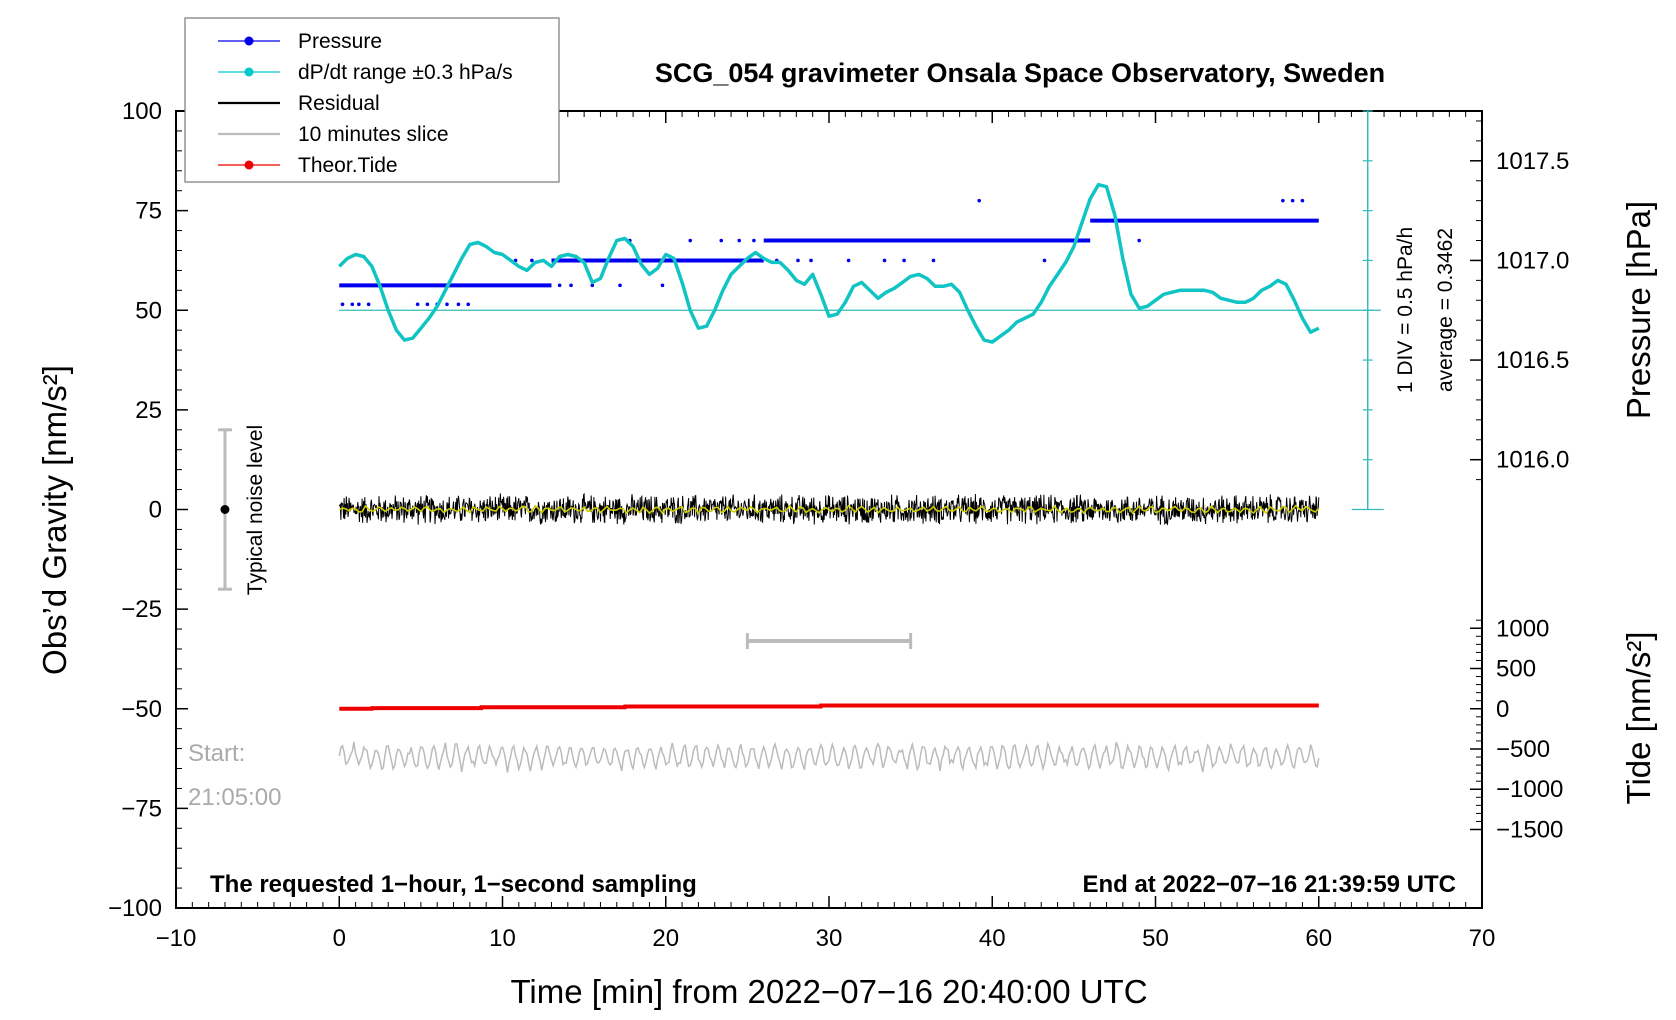 The height and width of the screenshot is (1020, 1676). Describe the element at coordinates (405, 72) in the screenshot. I see `legend-label: dP/dt range ±0.3 hPa/s` at that location.